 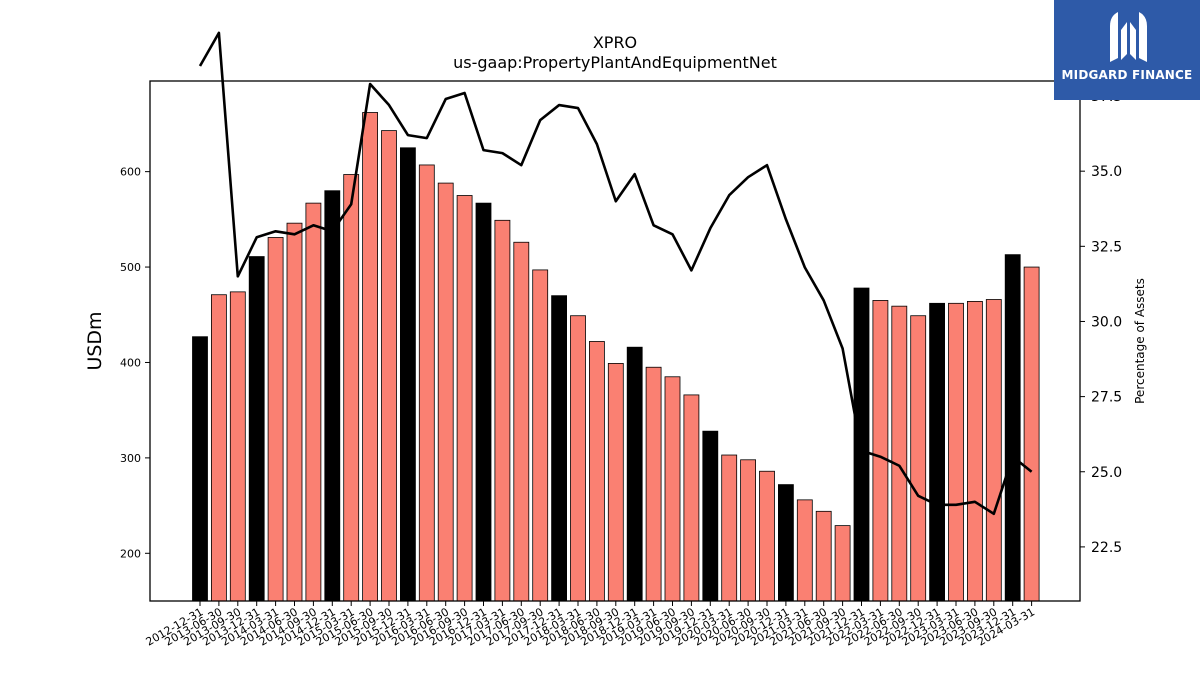 What do you see at coordinates (615, 42) in the screenshot?
I see `chart-title: XPRO` at bounding box center [615, 42].